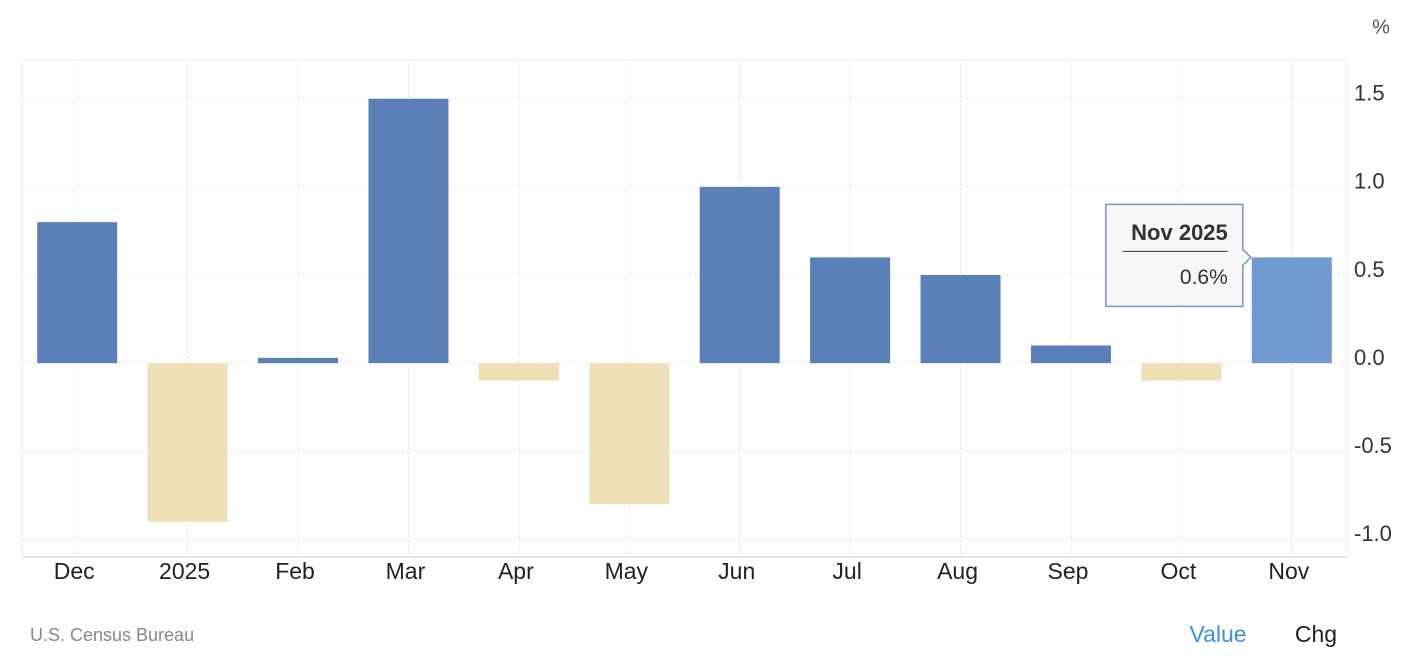 The image size is (1408, 665). Describe the element at coordinates (1067, 571) in the screenshot. I see `x-tick-label: Sep` at that location.